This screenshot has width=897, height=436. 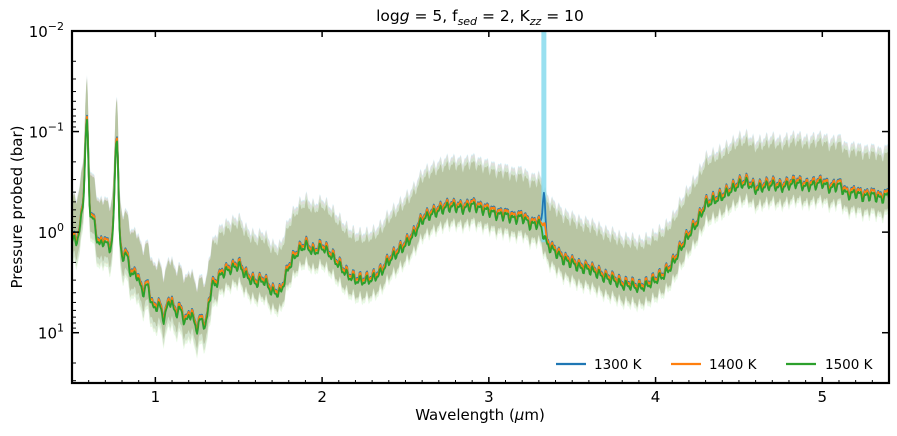 I want to click on legend: 1300 K 1400 K 1500 K, so click(x=715, y=365).